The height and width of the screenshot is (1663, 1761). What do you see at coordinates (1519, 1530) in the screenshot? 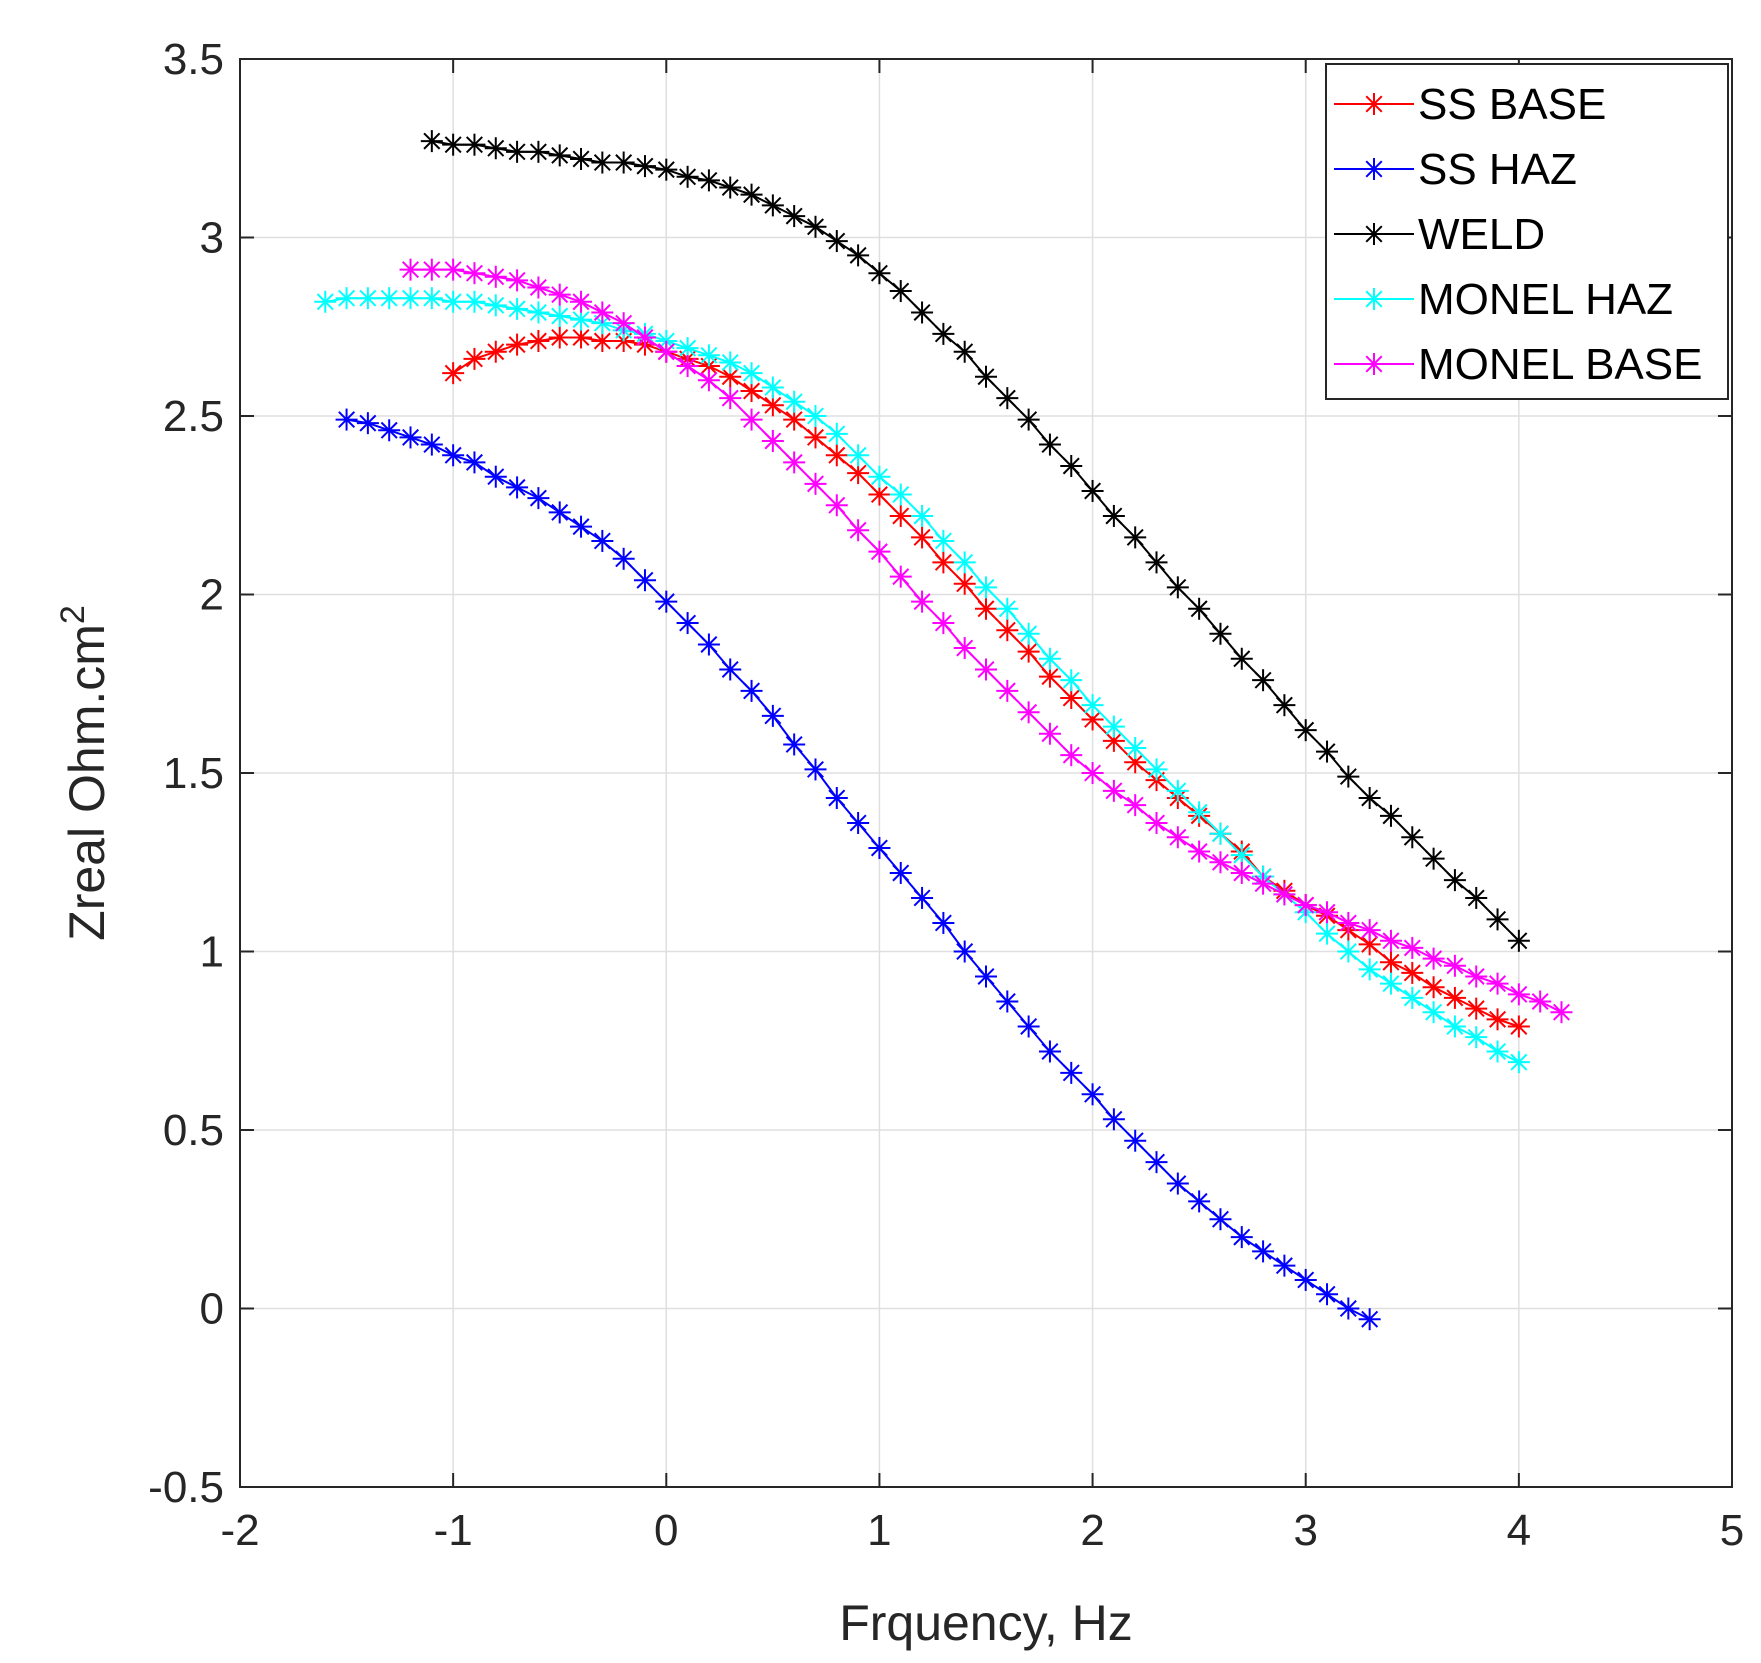
I see `x-tick-label: 4` at bounding box center [1519, 1530].